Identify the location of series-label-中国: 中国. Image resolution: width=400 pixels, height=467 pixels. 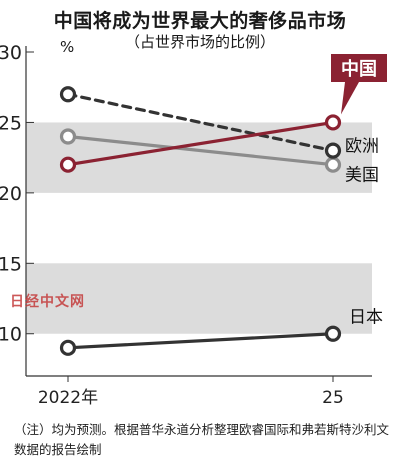
(359, 69).